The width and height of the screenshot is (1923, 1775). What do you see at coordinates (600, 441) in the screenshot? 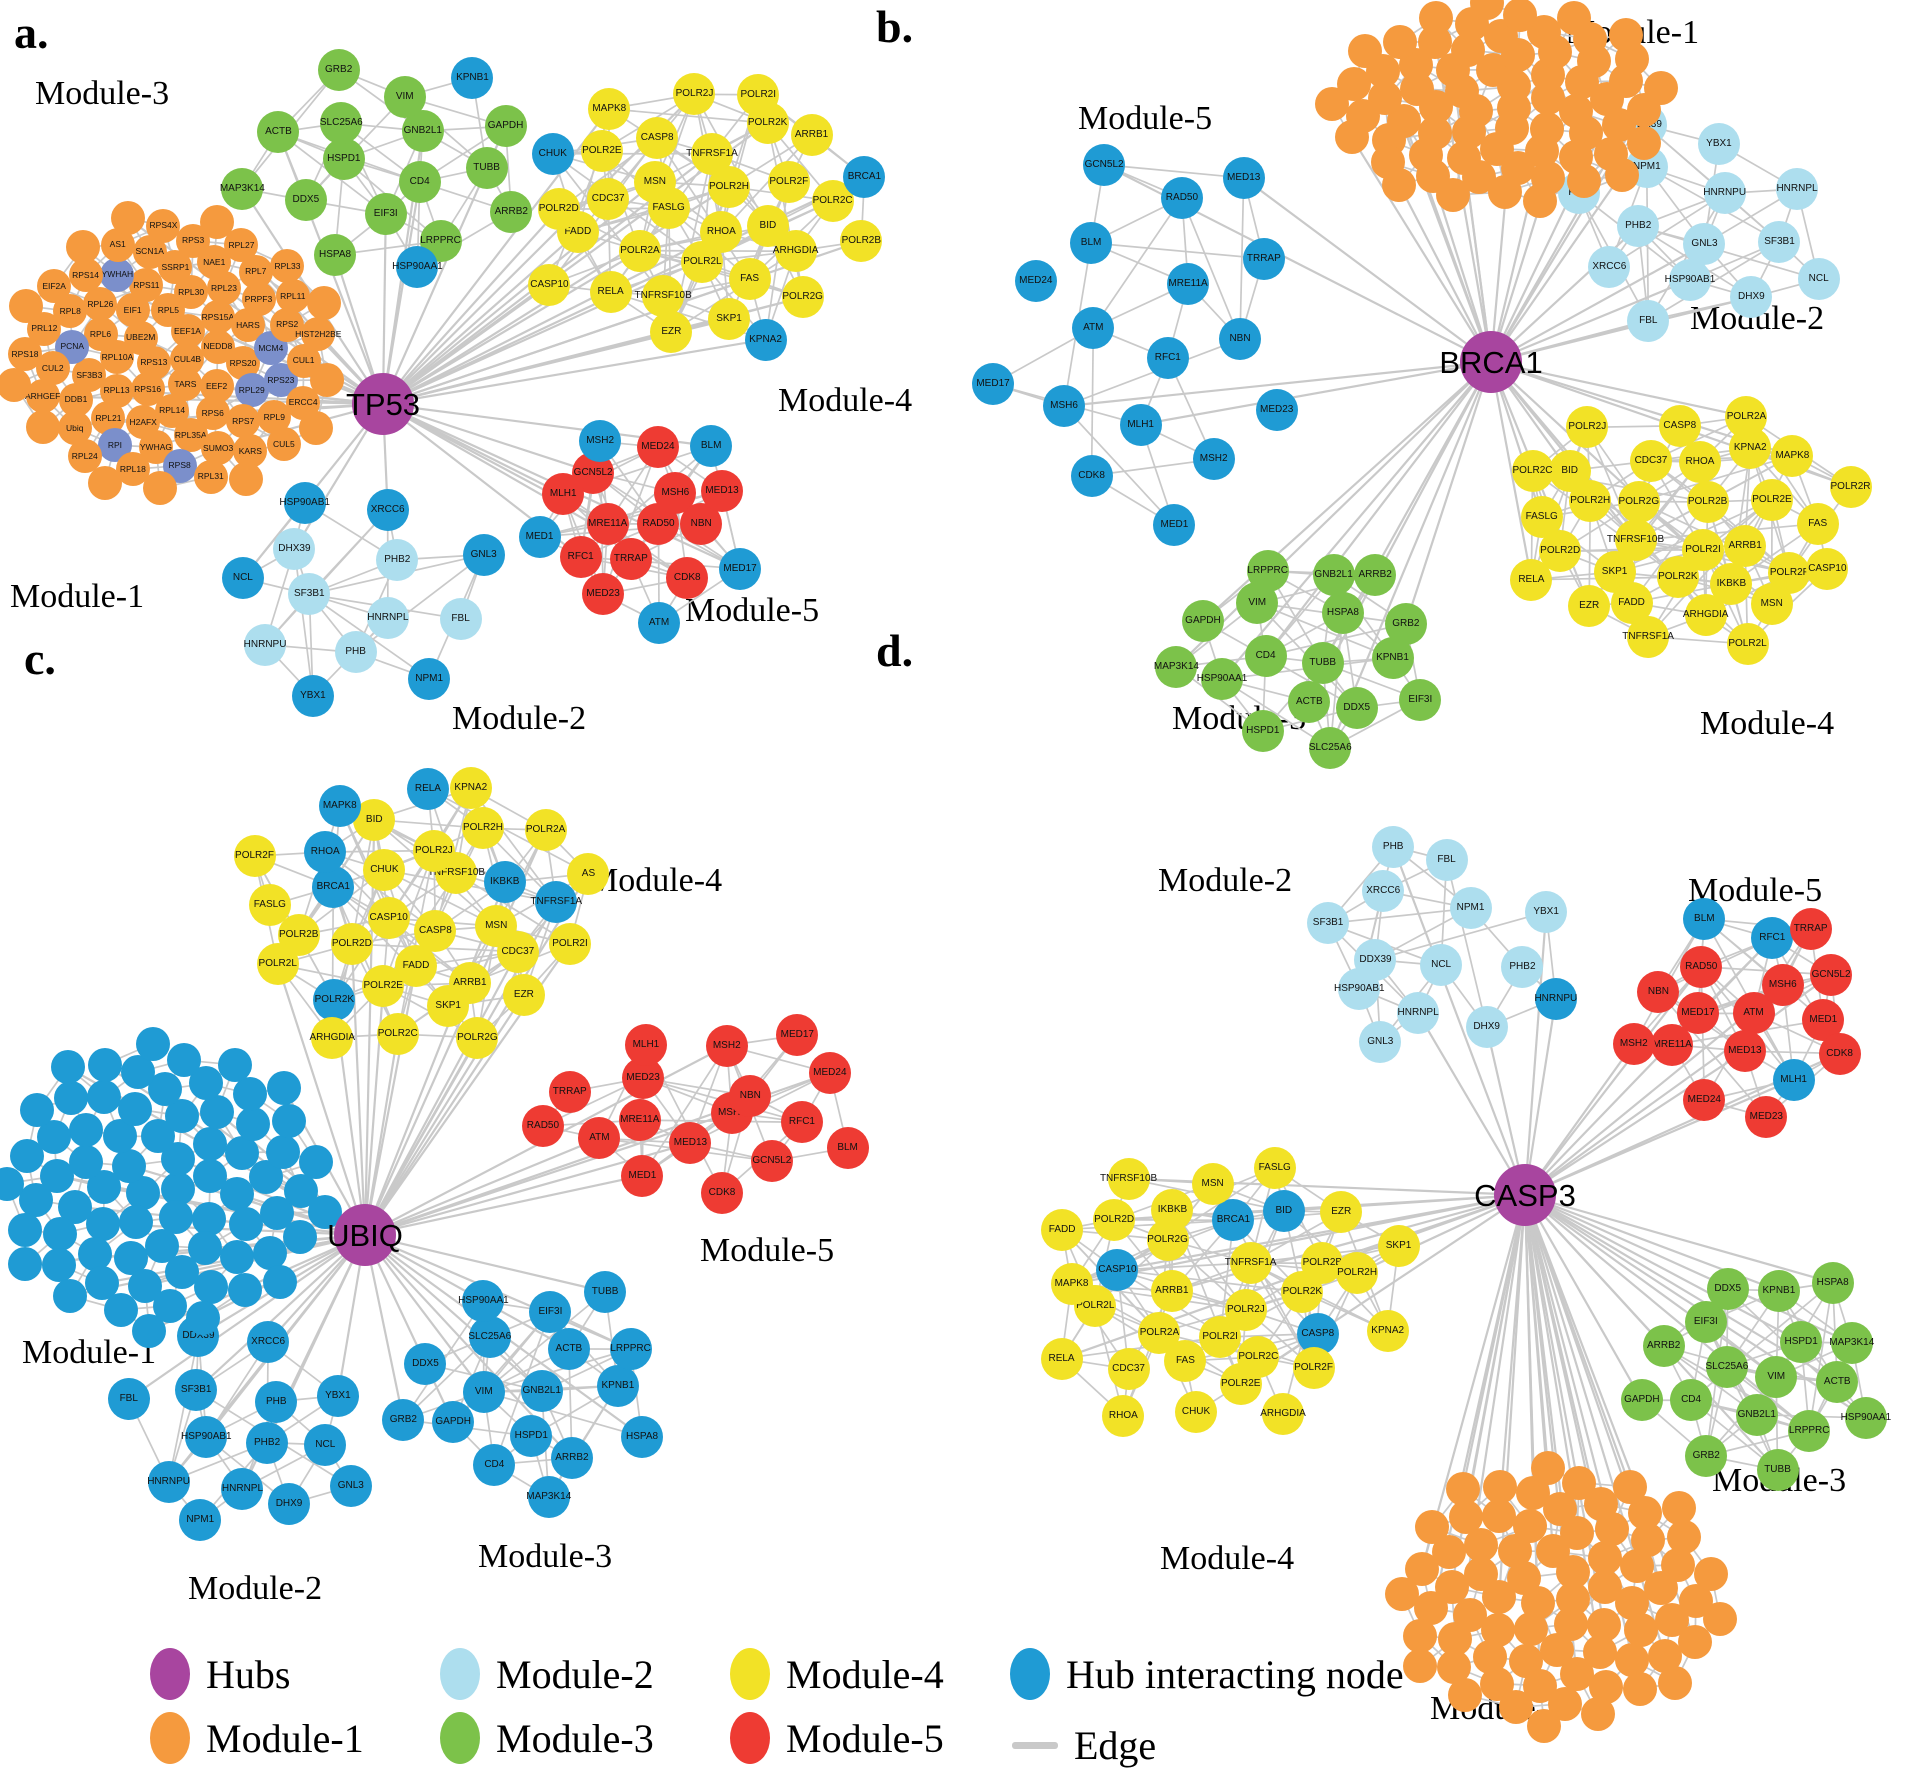
I see `module5-node: MSH2` at bounding box center [600, 441].